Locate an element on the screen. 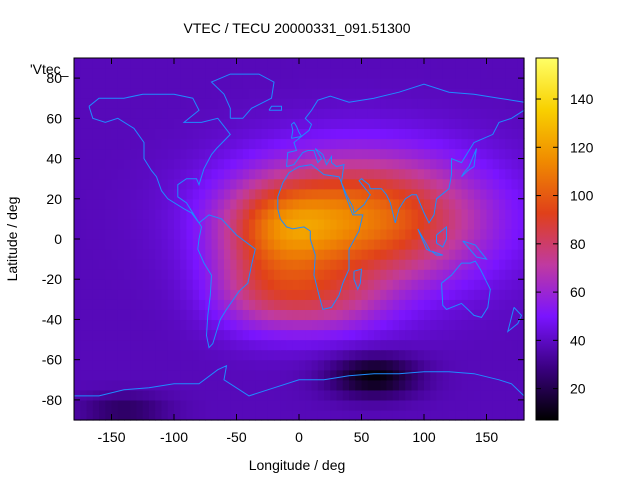 The width and height of the screenshot is (640, 480). coastline-north-america is located at coordinates (159, 158).